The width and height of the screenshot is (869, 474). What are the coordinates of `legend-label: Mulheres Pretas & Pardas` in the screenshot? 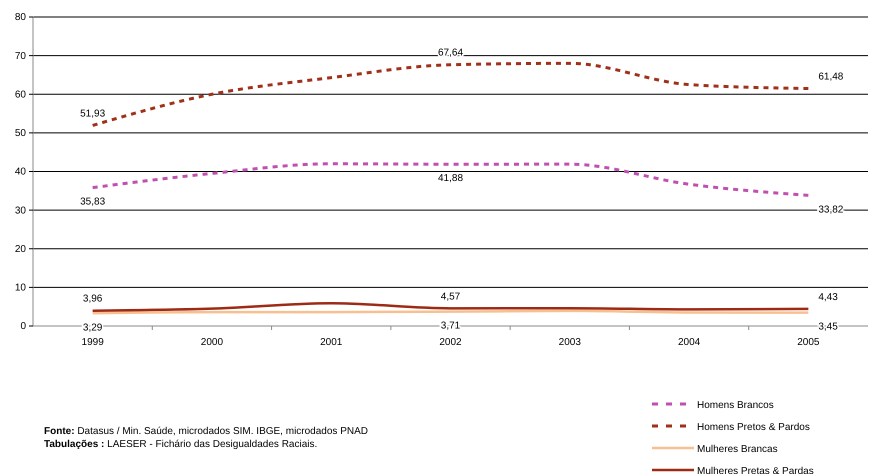 It's located at (755, 470).